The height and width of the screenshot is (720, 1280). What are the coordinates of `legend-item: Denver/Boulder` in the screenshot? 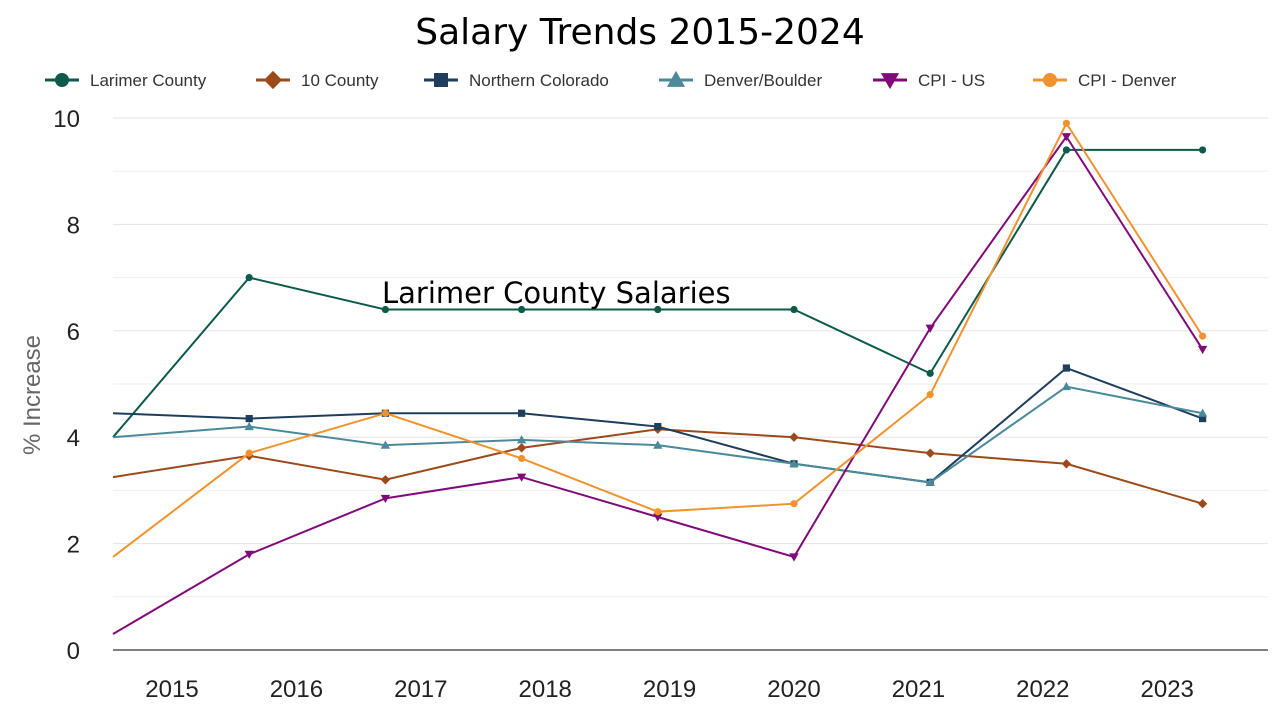 It's located at (740, 80).